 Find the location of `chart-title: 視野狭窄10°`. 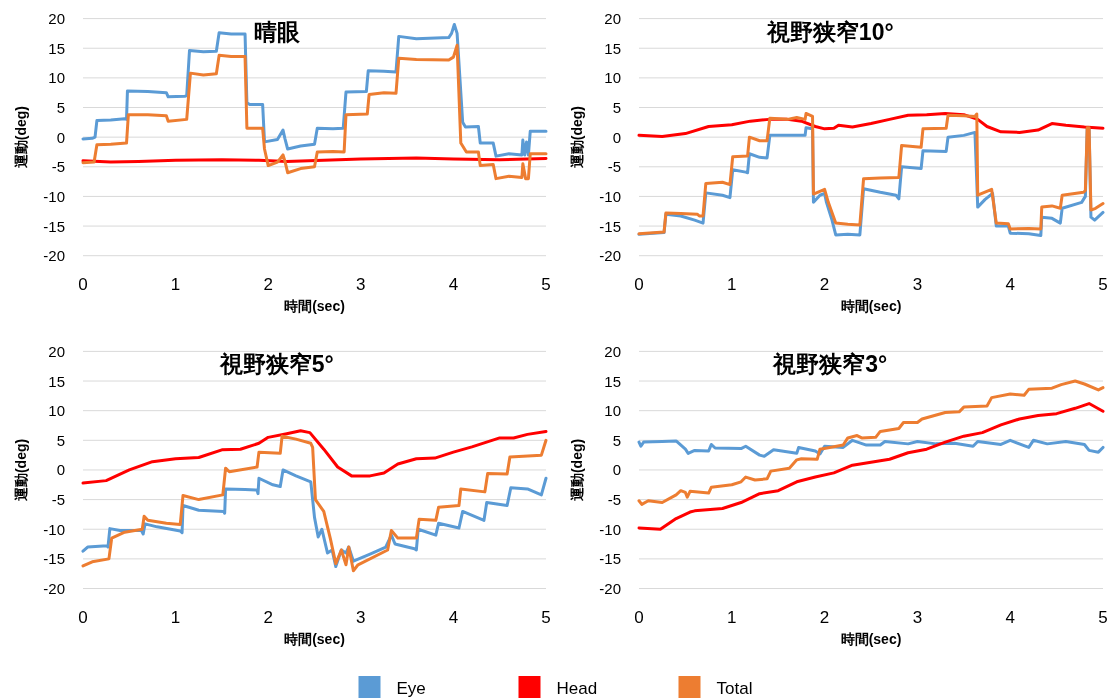

chart-title: 視野狭窄10° is located at coordinates (829, 31).